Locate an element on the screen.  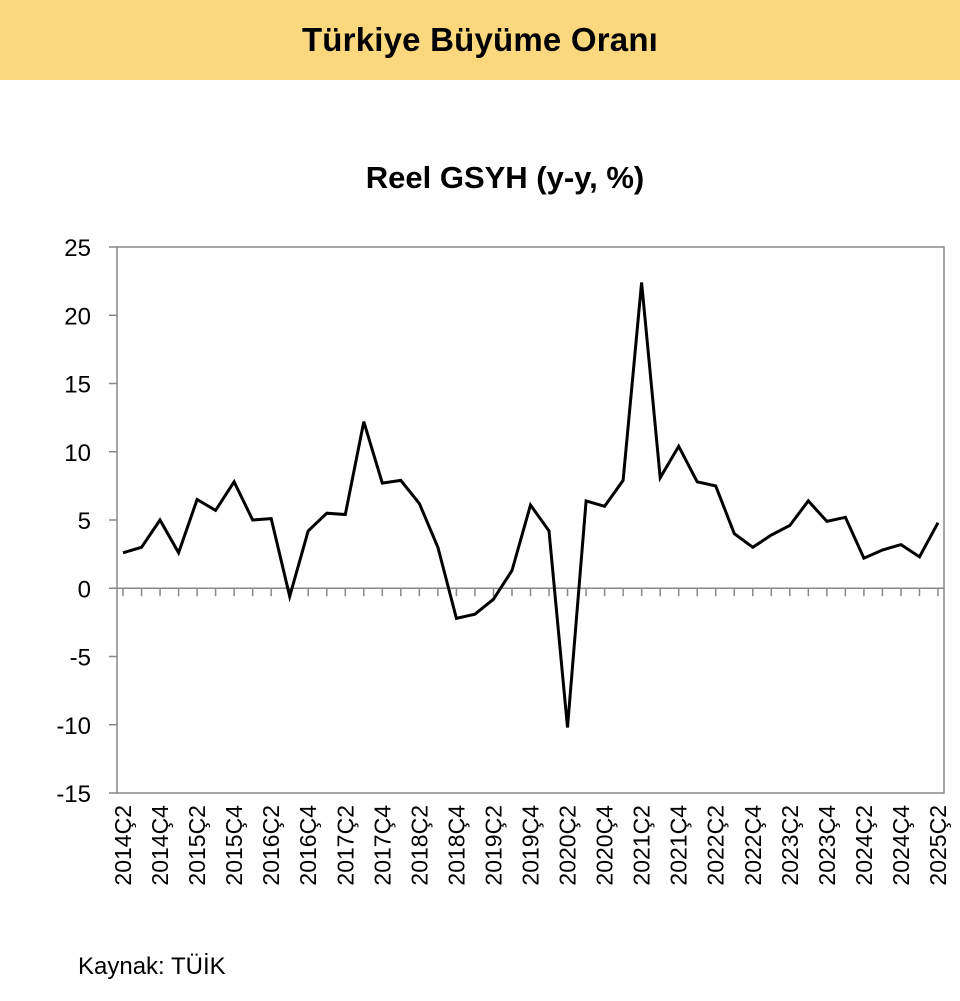
x-tick-label: 2025Ç2 is located at coordinates (938, 845).